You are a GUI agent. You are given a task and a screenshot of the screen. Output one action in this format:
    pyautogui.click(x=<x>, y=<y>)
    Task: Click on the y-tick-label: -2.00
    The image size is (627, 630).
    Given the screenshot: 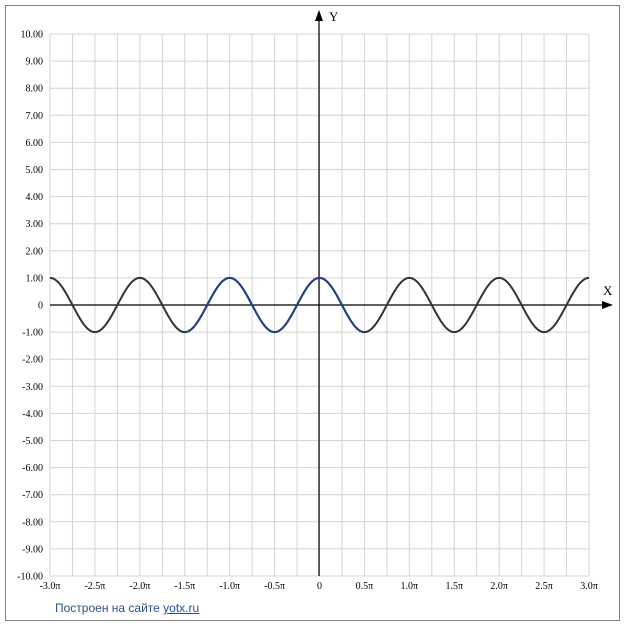 What is the action you would take?
    pyautogui.click(x=32, y=360)
    